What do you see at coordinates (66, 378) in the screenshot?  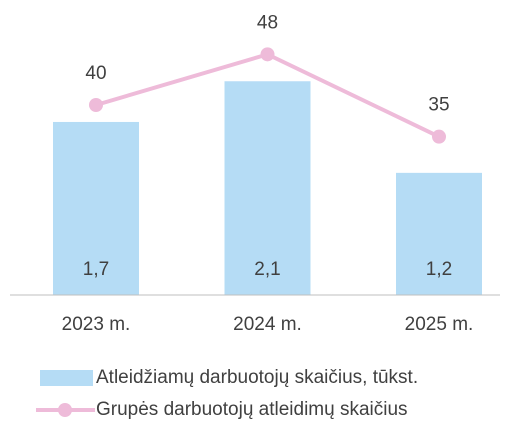 I see `legend-swatch` at bounding box center [66, 378].